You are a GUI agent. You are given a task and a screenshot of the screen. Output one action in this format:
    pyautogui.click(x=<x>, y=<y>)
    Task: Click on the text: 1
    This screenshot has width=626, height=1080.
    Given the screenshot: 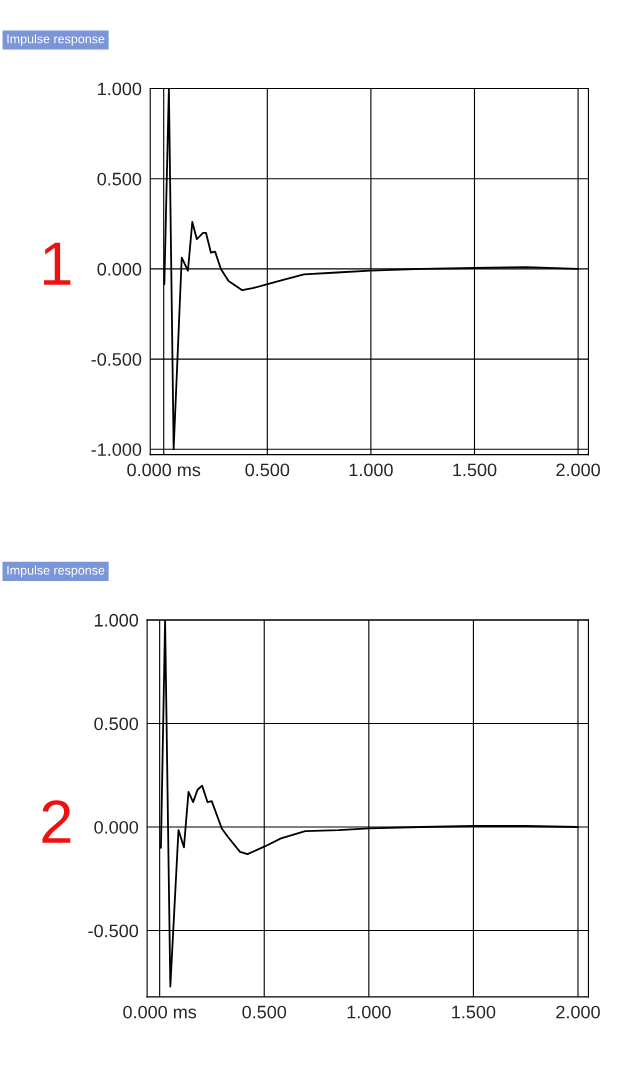 What is the action you would take?
    pyautogui.click(x=57, y=263)
    